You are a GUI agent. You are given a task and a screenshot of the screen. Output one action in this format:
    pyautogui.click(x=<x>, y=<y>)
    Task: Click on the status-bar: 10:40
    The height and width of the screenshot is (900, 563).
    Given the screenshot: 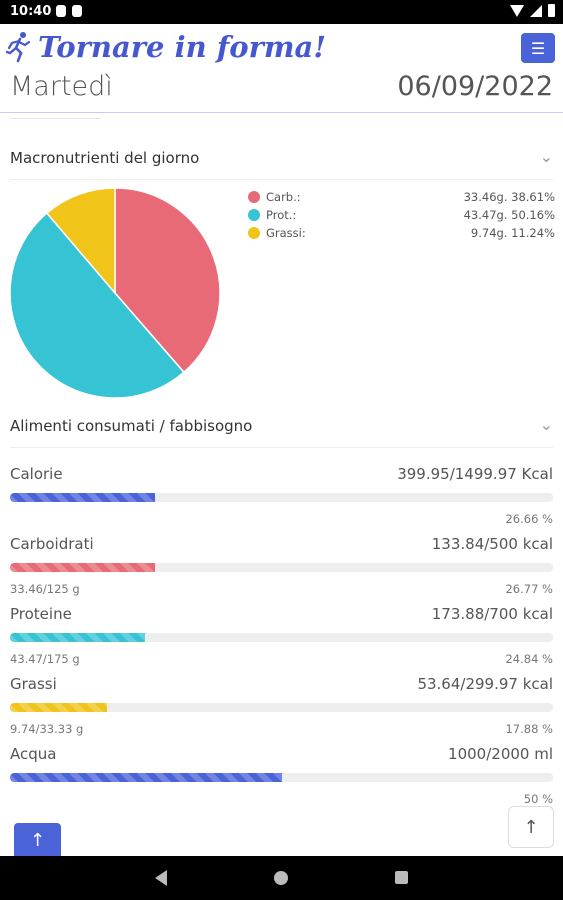 What is the action you would take?
    pyautogui.click(x=281, y=12)
    